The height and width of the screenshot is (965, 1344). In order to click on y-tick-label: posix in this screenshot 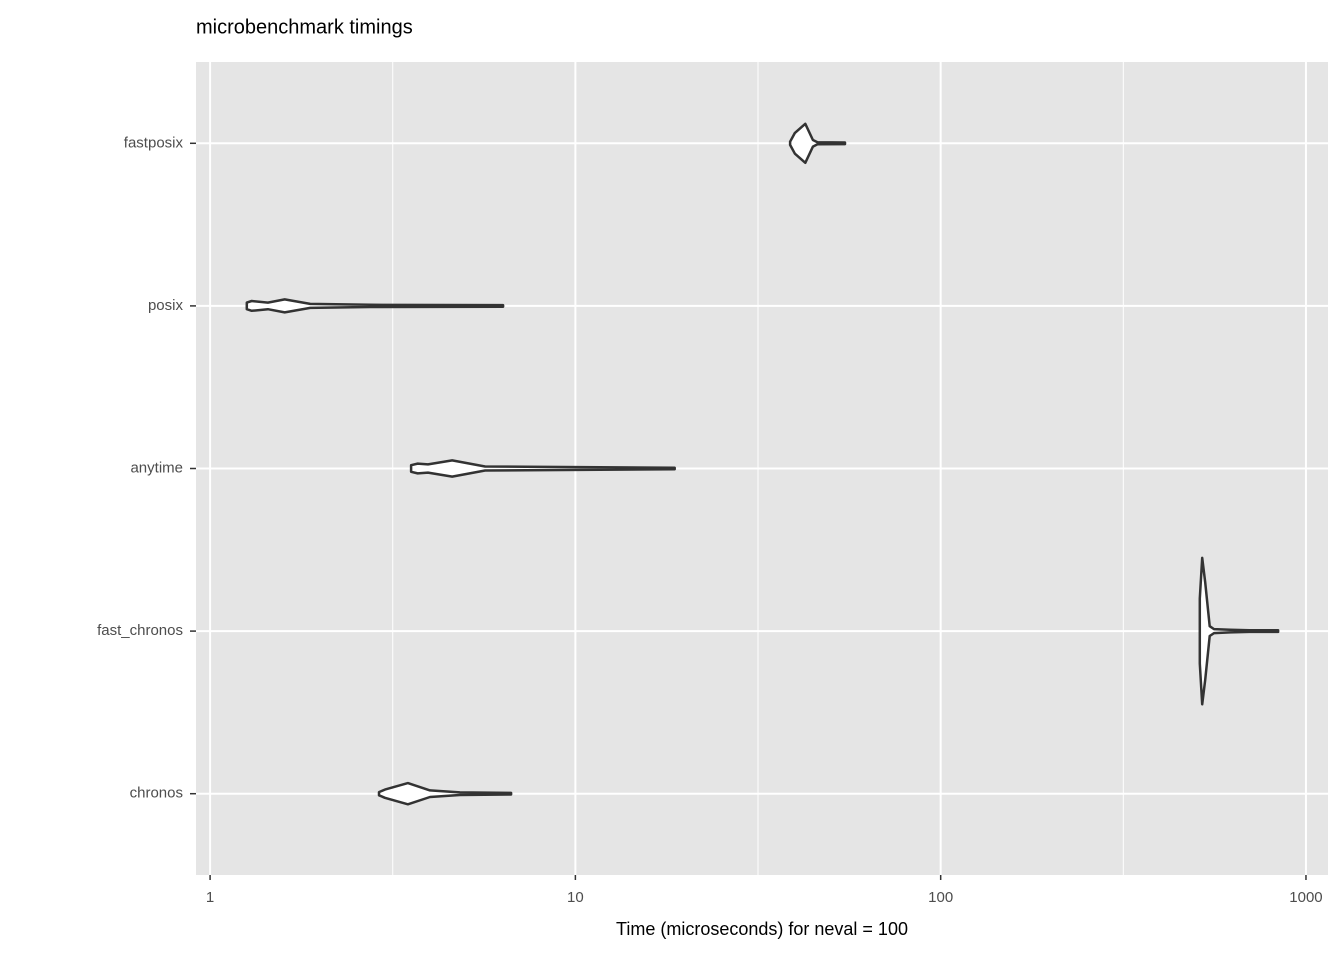, I will do `click(166, 305)`.